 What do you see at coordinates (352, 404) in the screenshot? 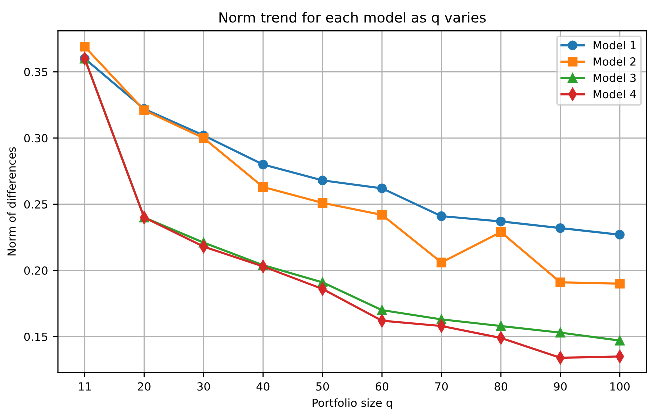
I see `x-axis-title: Portfolio size q` at bounding box center [352, 404].